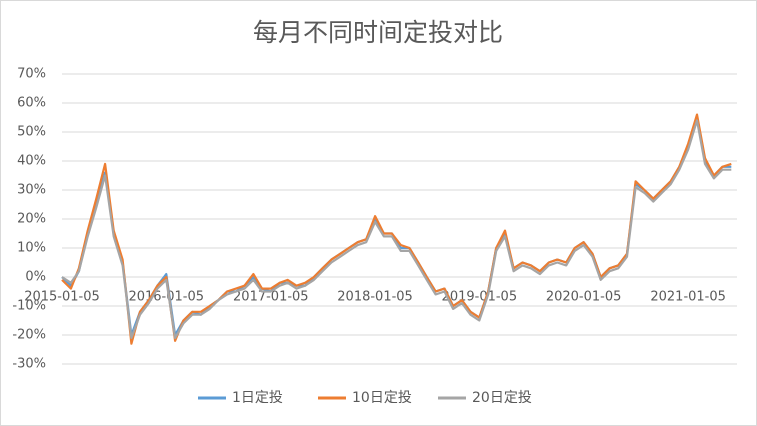  What do you see at coordinates (382, 398) in the screenshot?
I see `legend-label: 10日定投` at bounding box center [382, 398].